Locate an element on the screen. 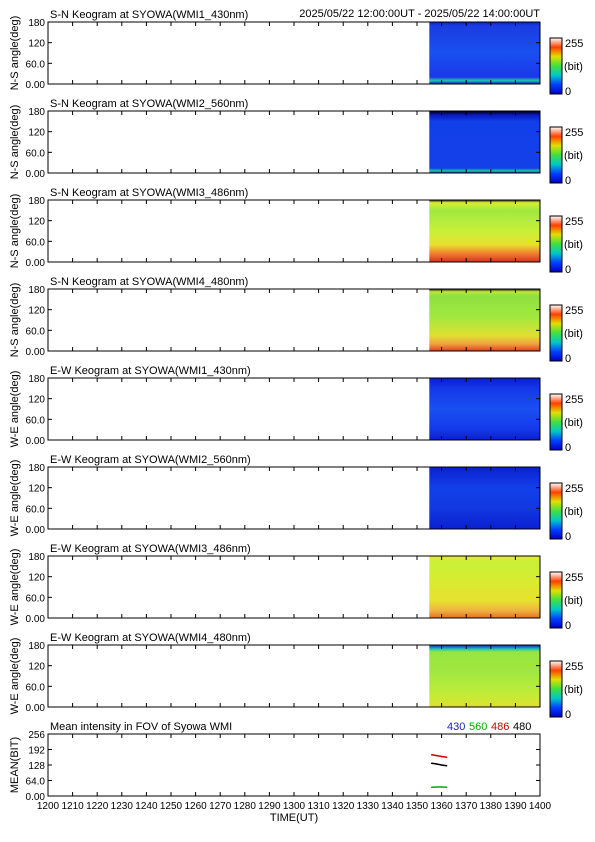 The image size is (595, 842). x-tick-label: 1280 is located at coordinates (245, 806).